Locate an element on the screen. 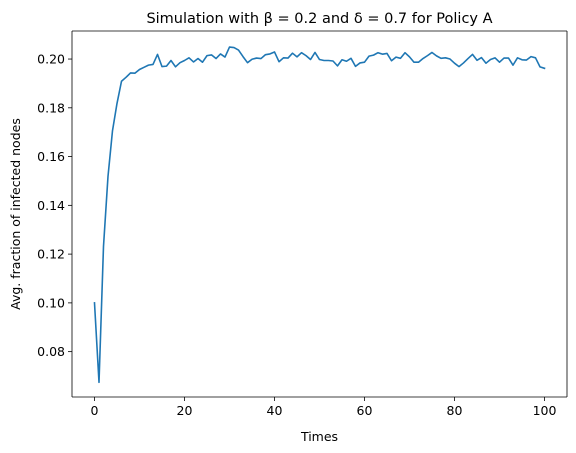  x-tick-label: 60 is located at coordinates (365, 410).